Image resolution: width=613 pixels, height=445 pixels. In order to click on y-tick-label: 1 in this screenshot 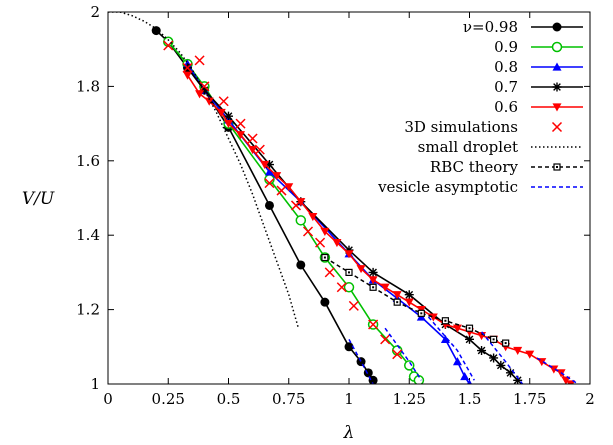, I will do `click(95, 384)`.